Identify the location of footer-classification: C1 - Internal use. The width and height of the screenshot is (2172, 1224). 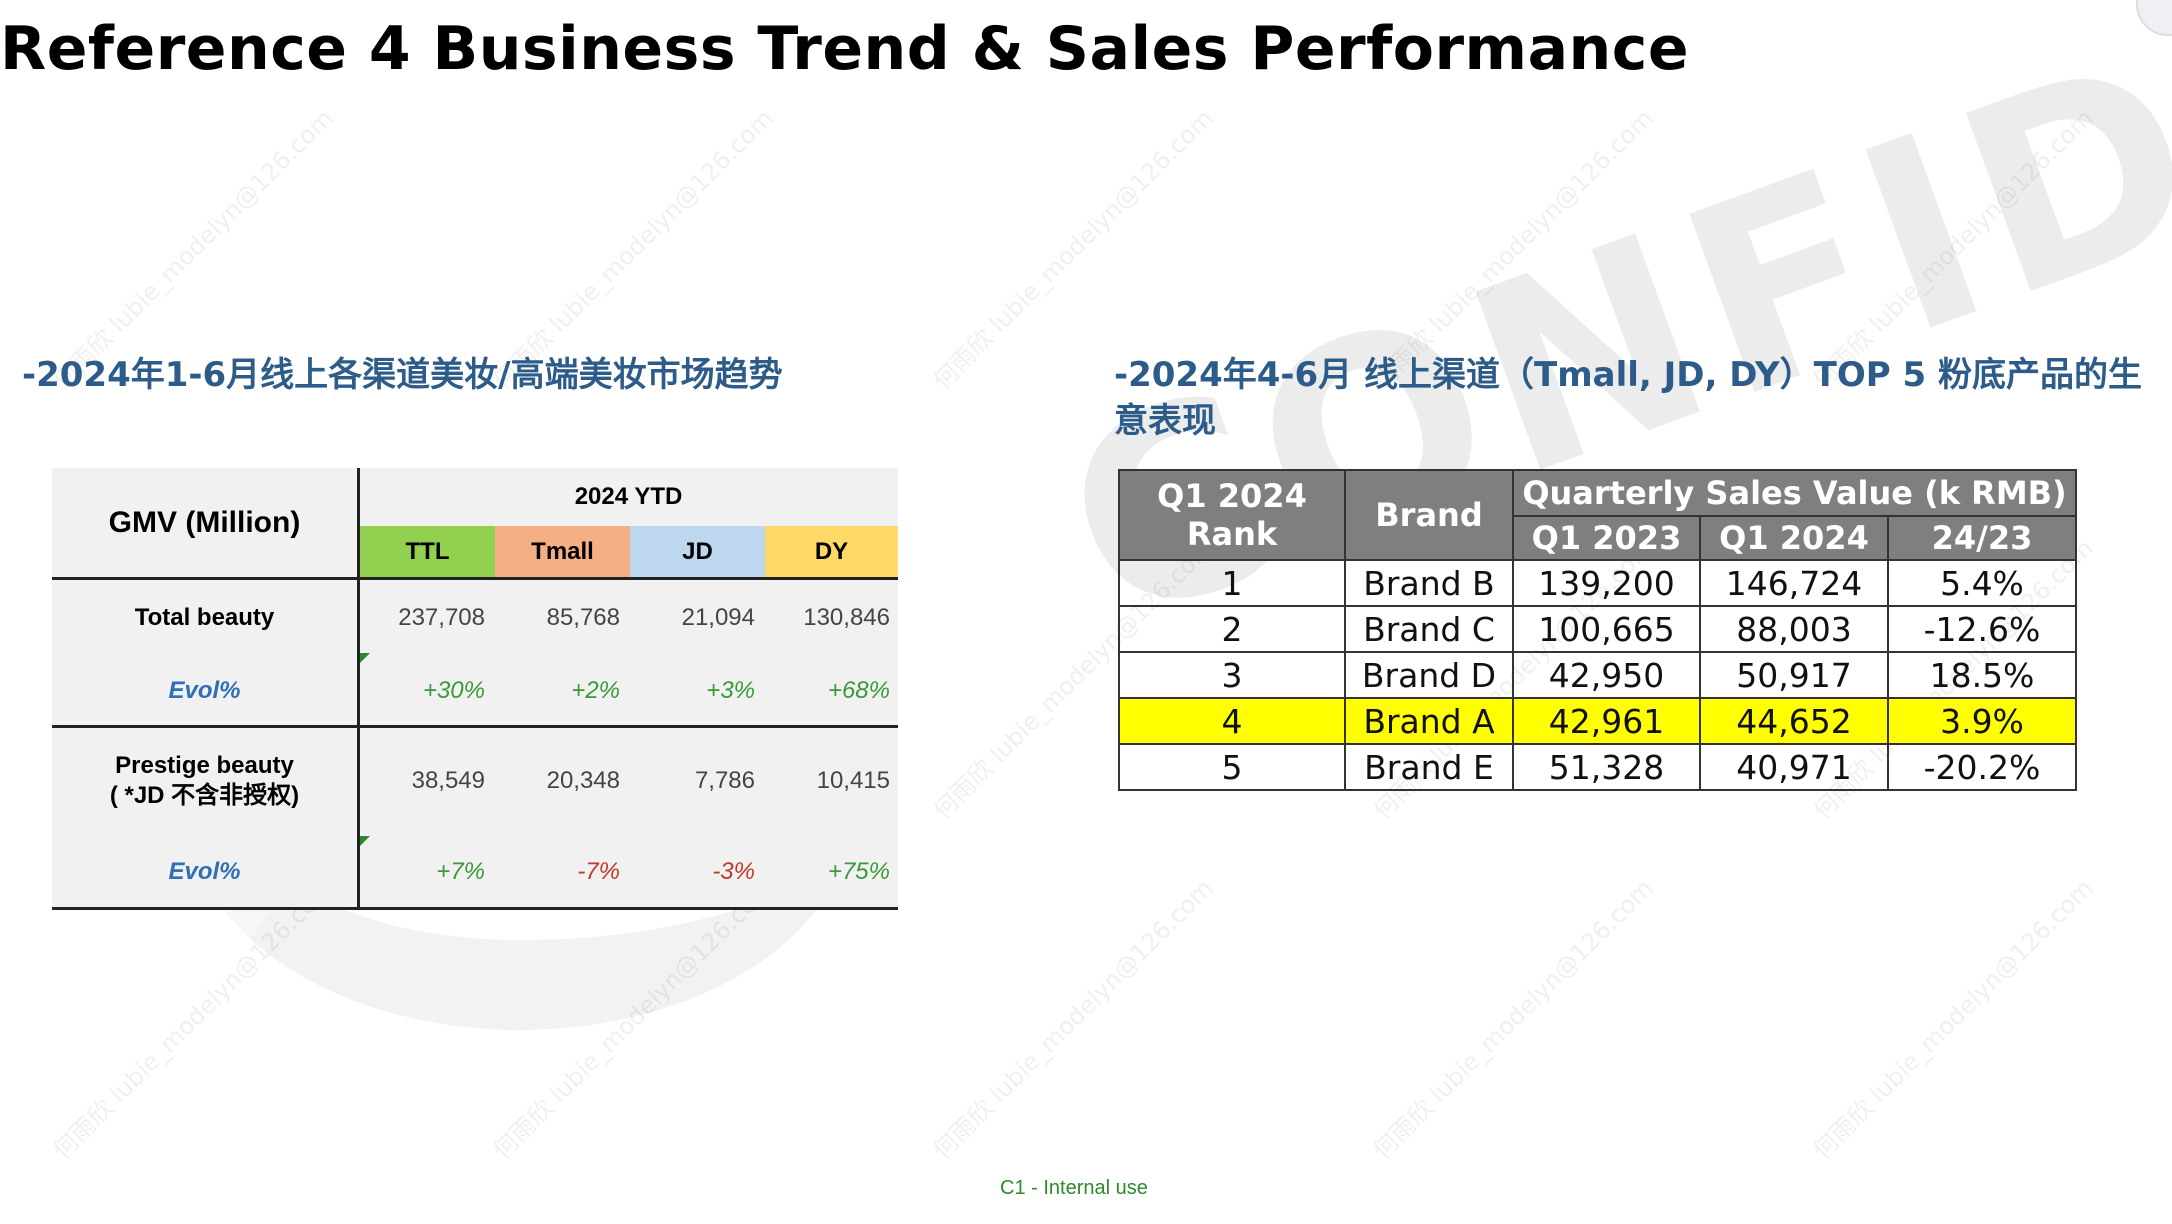
(1074, 1188).